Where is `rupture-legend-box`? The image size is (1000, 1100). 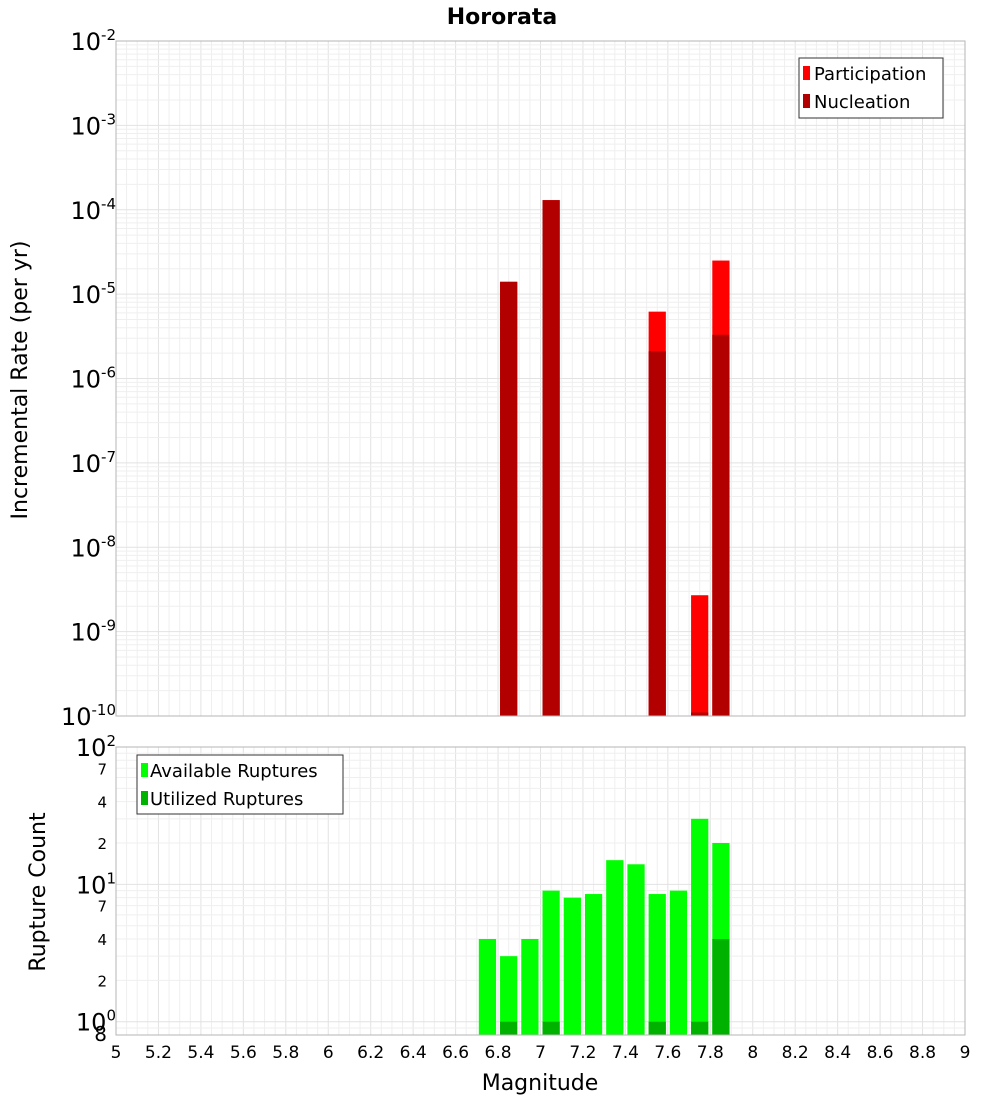
rupture-legend-box is located at coordinates (240, 784).